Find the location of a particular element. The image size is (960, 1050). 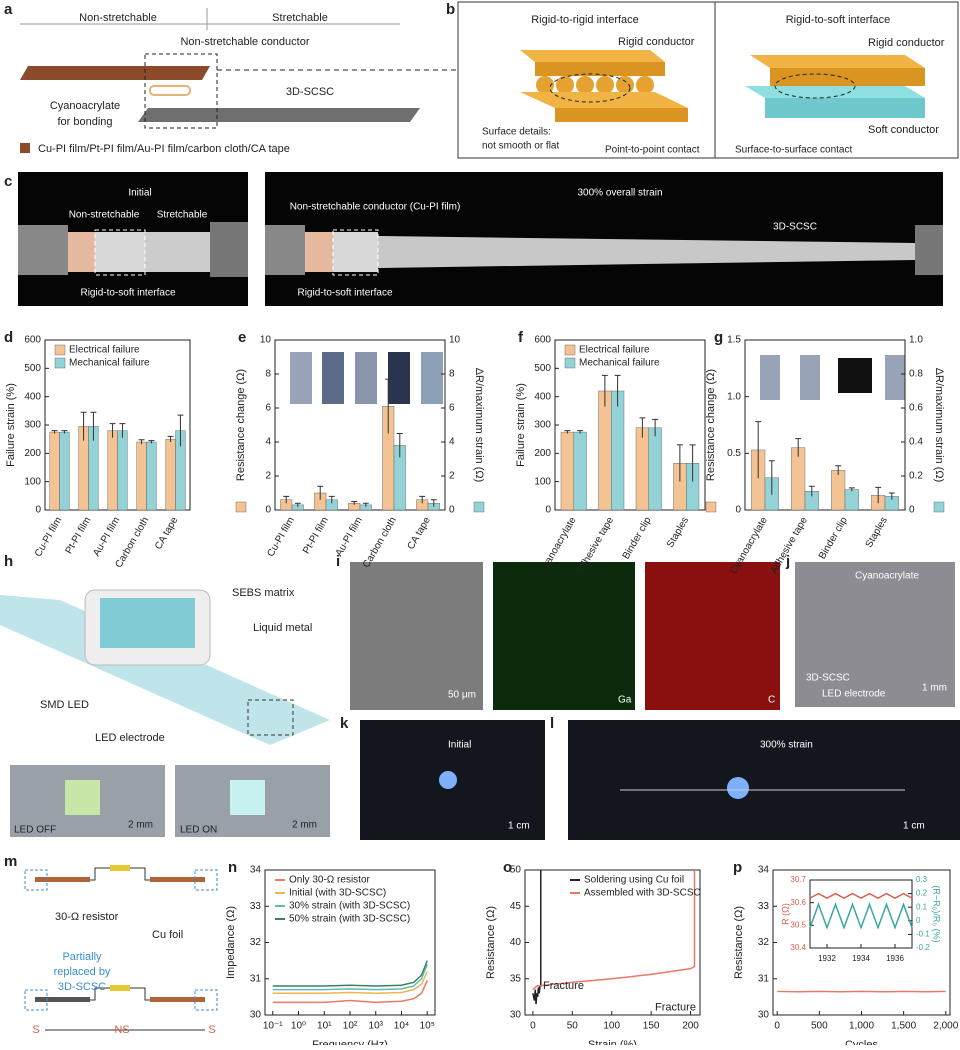

x-tick-label: Cu-PI film is located at coordinates (280, 537).